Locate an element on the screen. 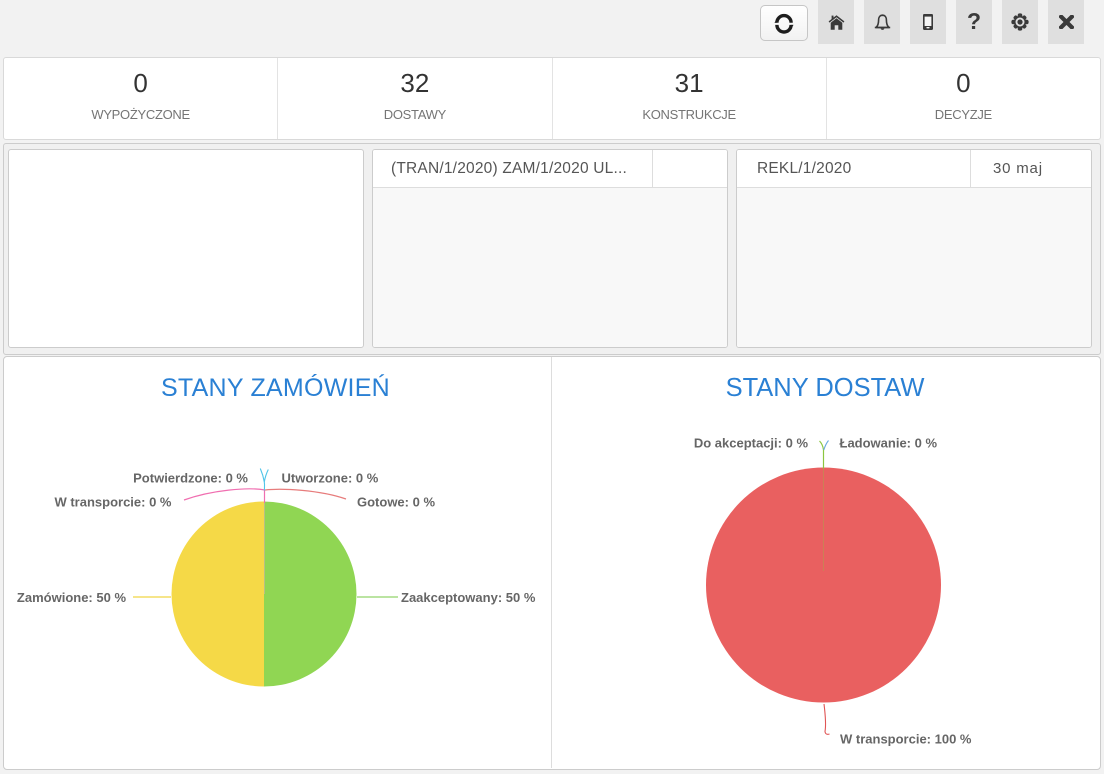  svg-text: W transporcie: 100 % is located at coordinates (906, 739).